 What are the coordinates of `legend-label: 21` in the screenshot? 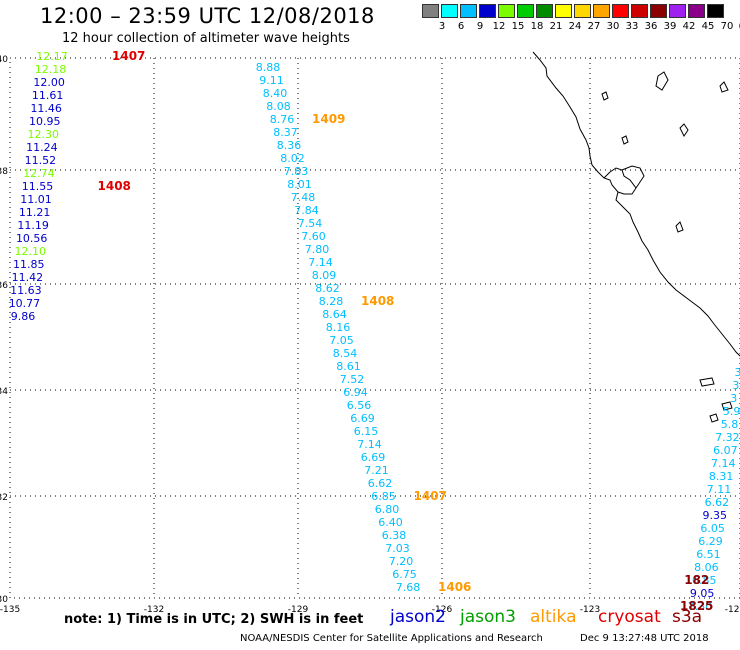 It's located at (556, 26).